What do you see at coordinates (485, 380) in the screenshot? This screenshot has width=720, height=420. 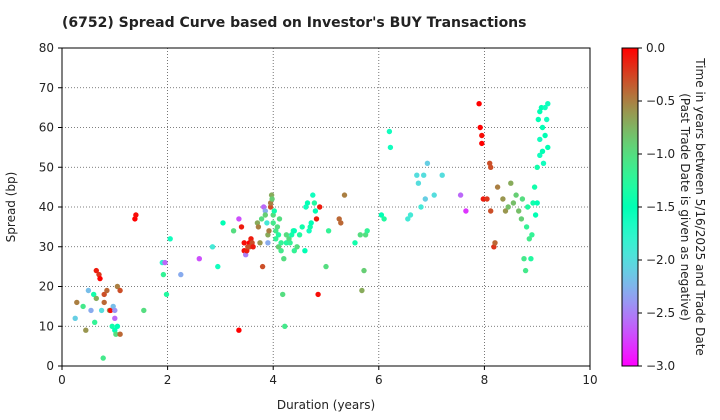 I see `x-tick-label: 8` at bounding box center [485, 380].